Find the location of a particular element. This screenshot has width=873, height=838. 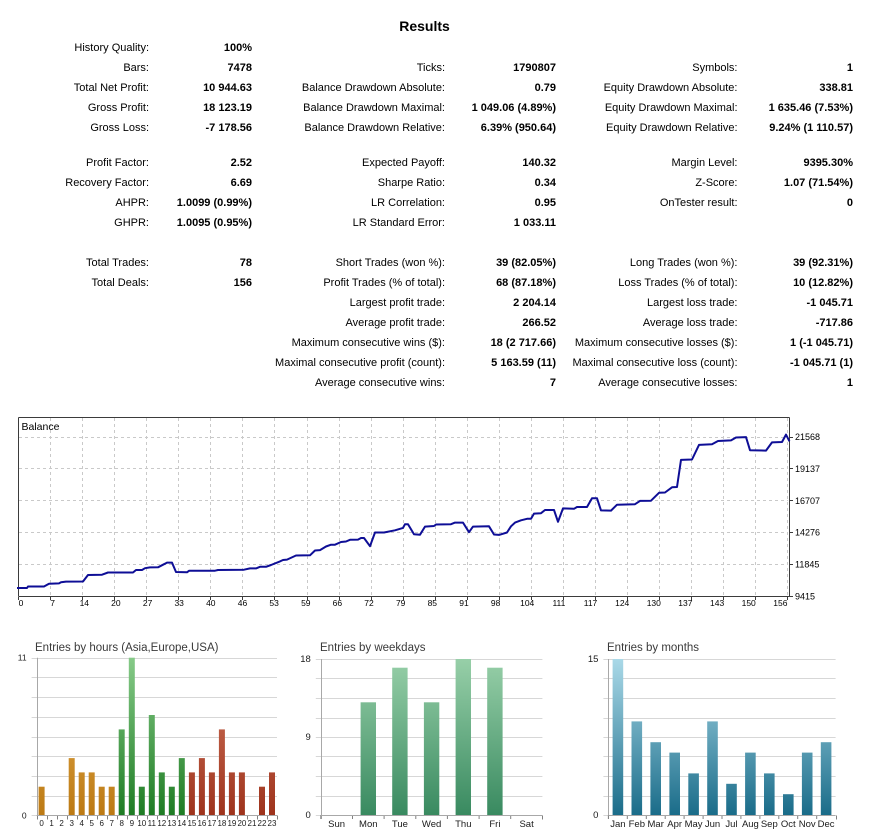

svg-text: Fri is located at coordinates (494, 824).